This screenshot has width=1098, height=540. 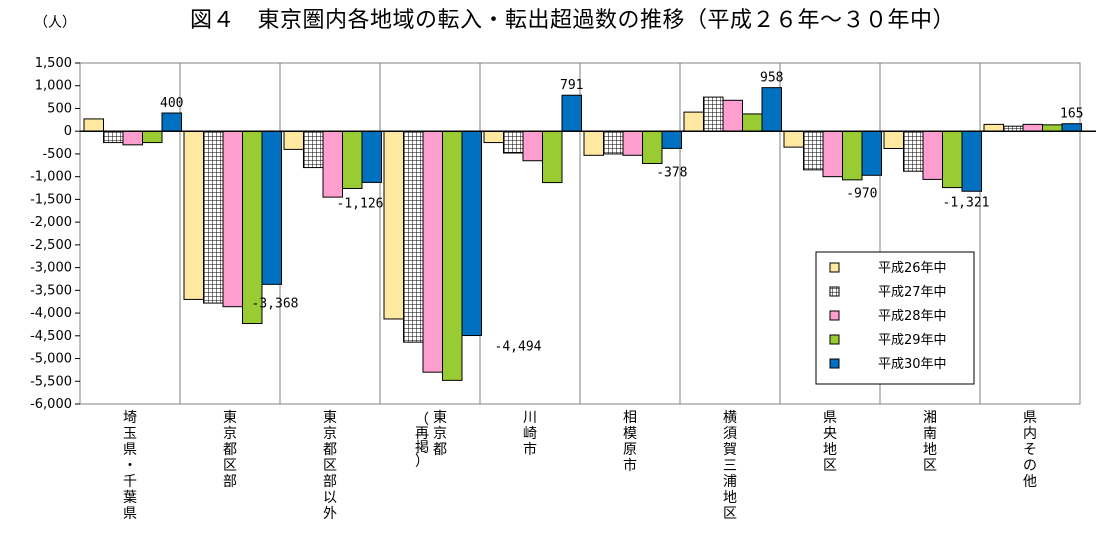 What do you see at coordinates (912, 340) in the screenshot?
I see `legend-entry: 平成29年中` at bounding box center [912, 340].